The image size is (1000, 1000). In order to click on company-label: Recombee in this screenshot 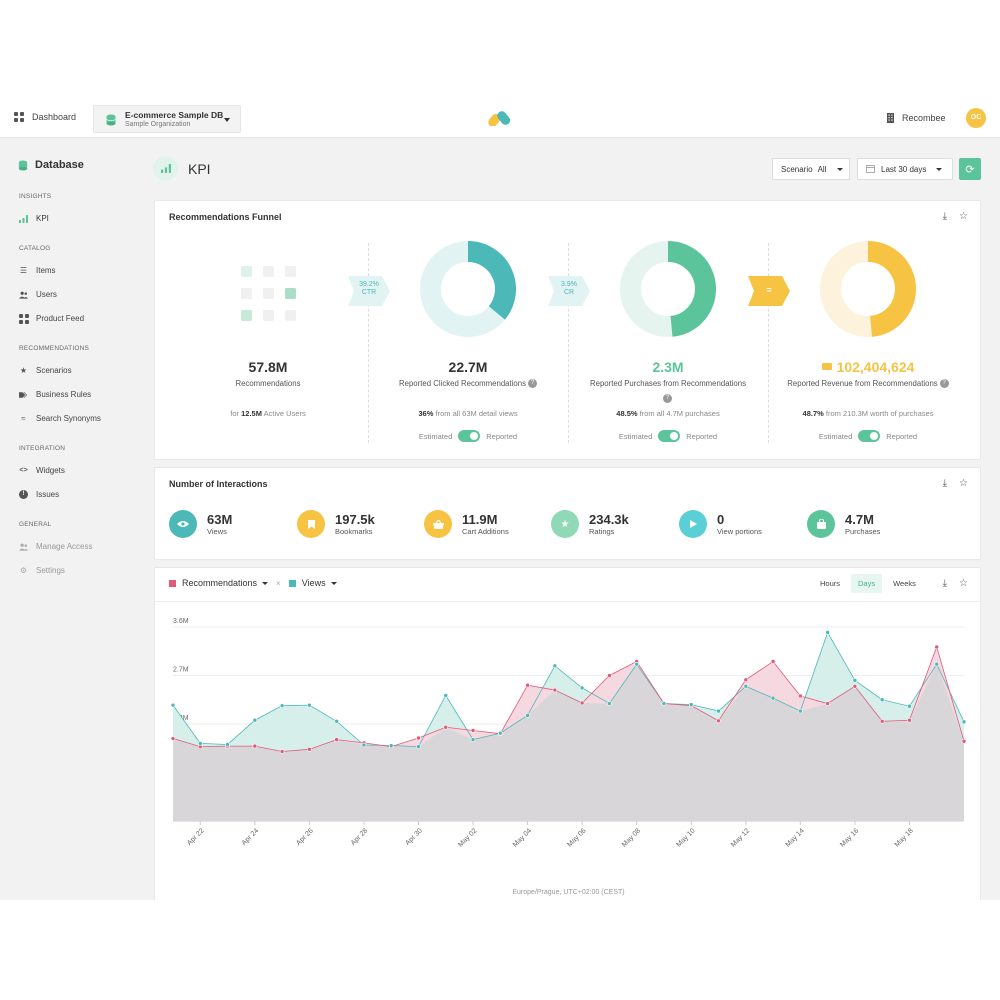, I will do `click(924, 118)`.